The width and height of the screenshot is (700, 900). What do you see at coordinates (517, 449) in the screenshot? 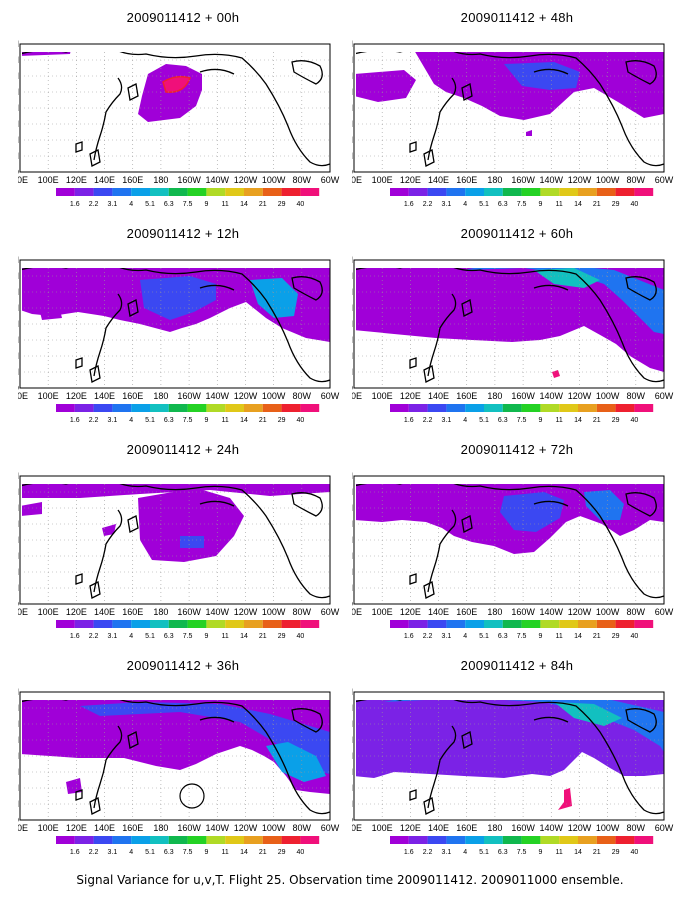
I see `panel-title: 2009011412 + 72h` at bounding box center [517, 449].